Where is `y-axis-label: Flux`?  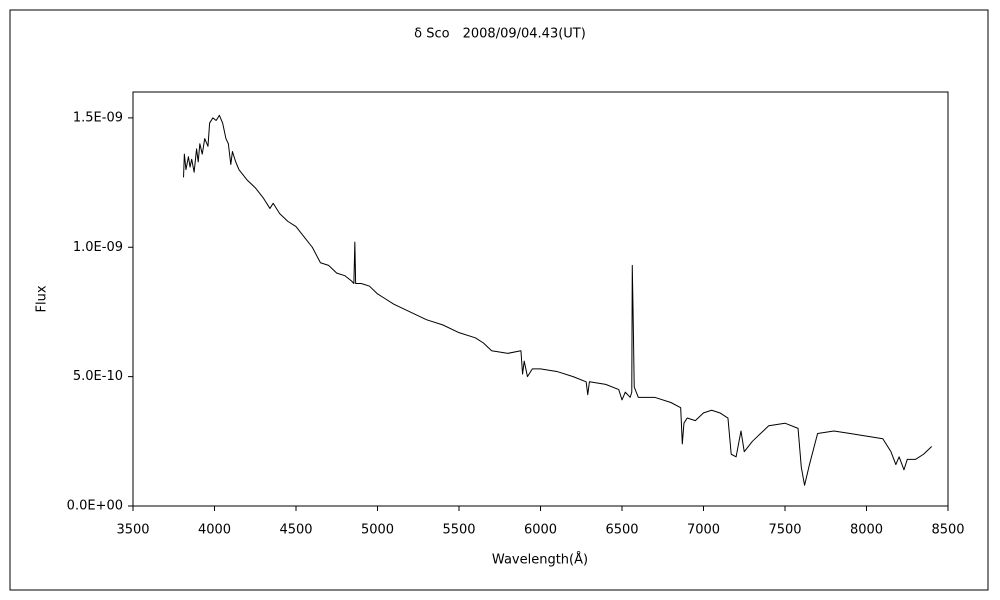 y-axis-label: Flux is located at coordinates (42, 298).